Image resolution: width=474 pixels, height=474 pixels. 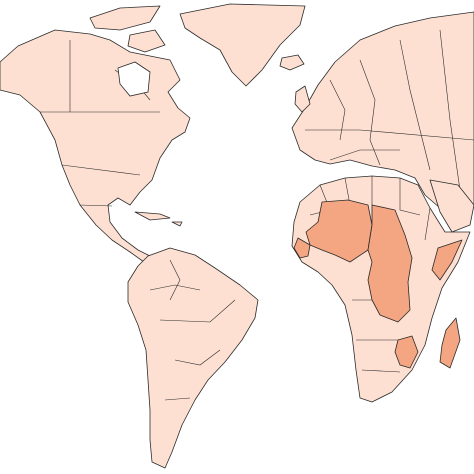 What do you see at coordinates (127, 29) in the screenshot?
I see `arctic-islands` at bounding box center [127, 29].